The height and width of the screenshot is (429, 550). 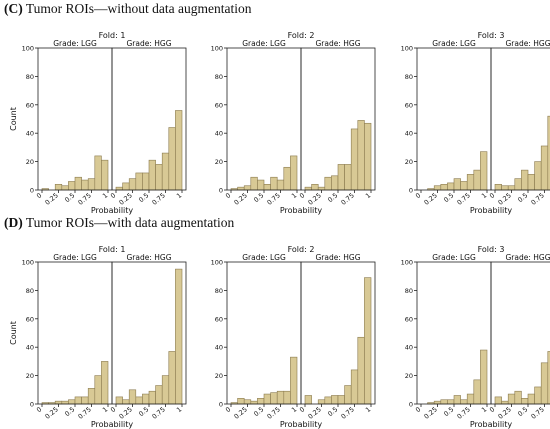 I want to click on section-c-text: Tumor ROIs—without data augmentation, so click(x=137, y=8).